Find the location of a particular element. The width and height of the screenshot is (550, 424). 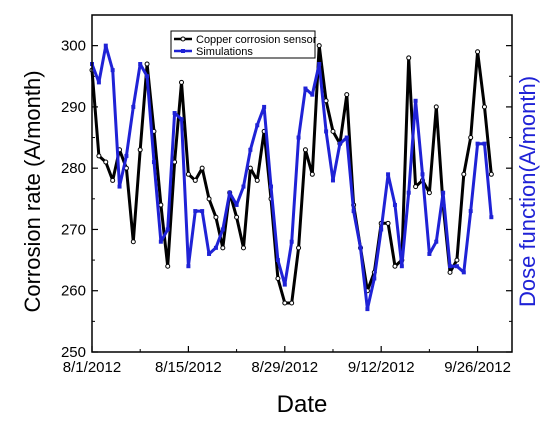

y-tick-label: 250 is located at coordinates (73, 352).